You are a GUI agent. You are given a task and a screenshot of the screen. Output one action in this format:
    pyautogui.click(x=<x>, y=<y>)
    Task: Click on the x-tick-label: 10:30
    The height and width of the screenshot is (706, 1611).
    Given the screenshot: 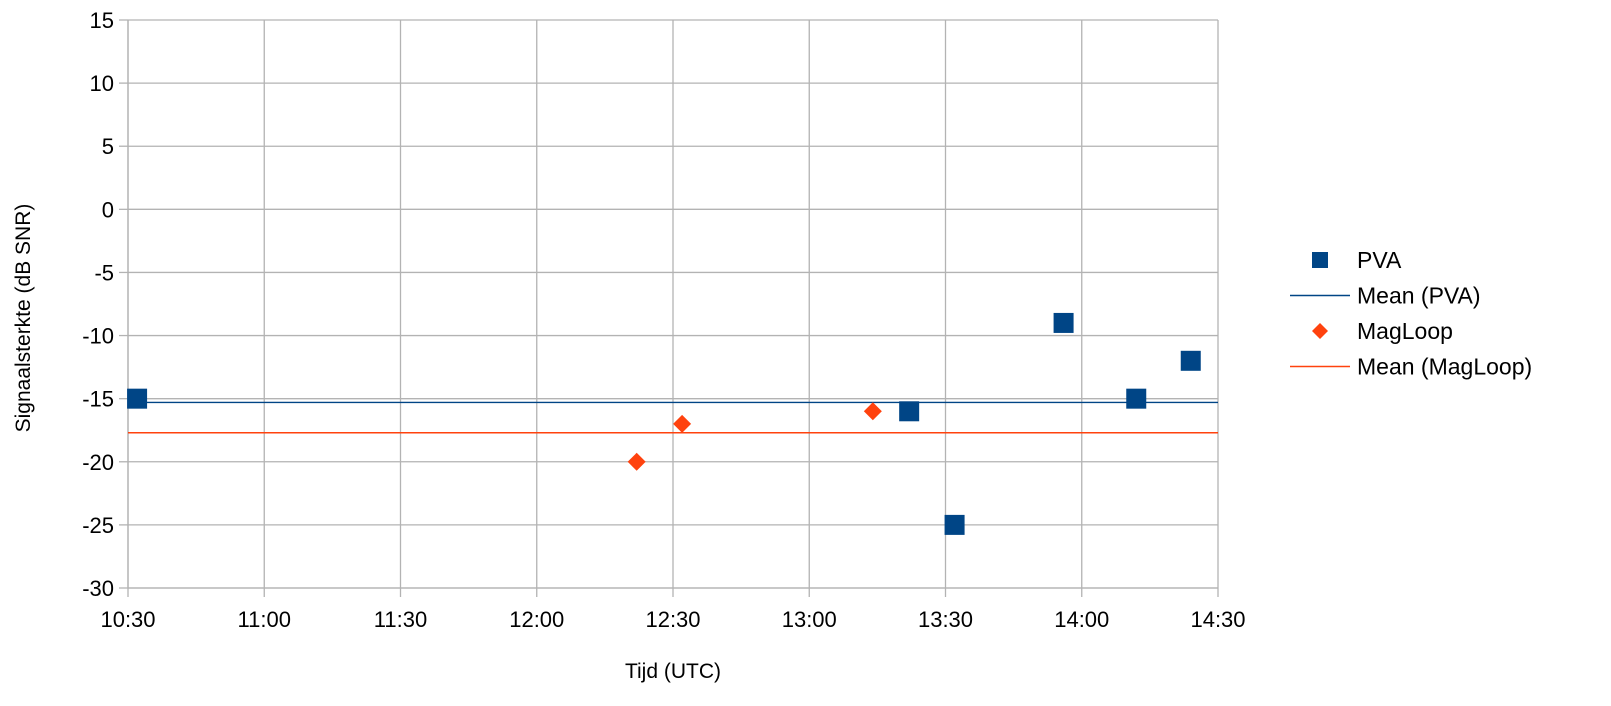 What is the action you would take?
    pyautogui.click(x=127, y=619)
    